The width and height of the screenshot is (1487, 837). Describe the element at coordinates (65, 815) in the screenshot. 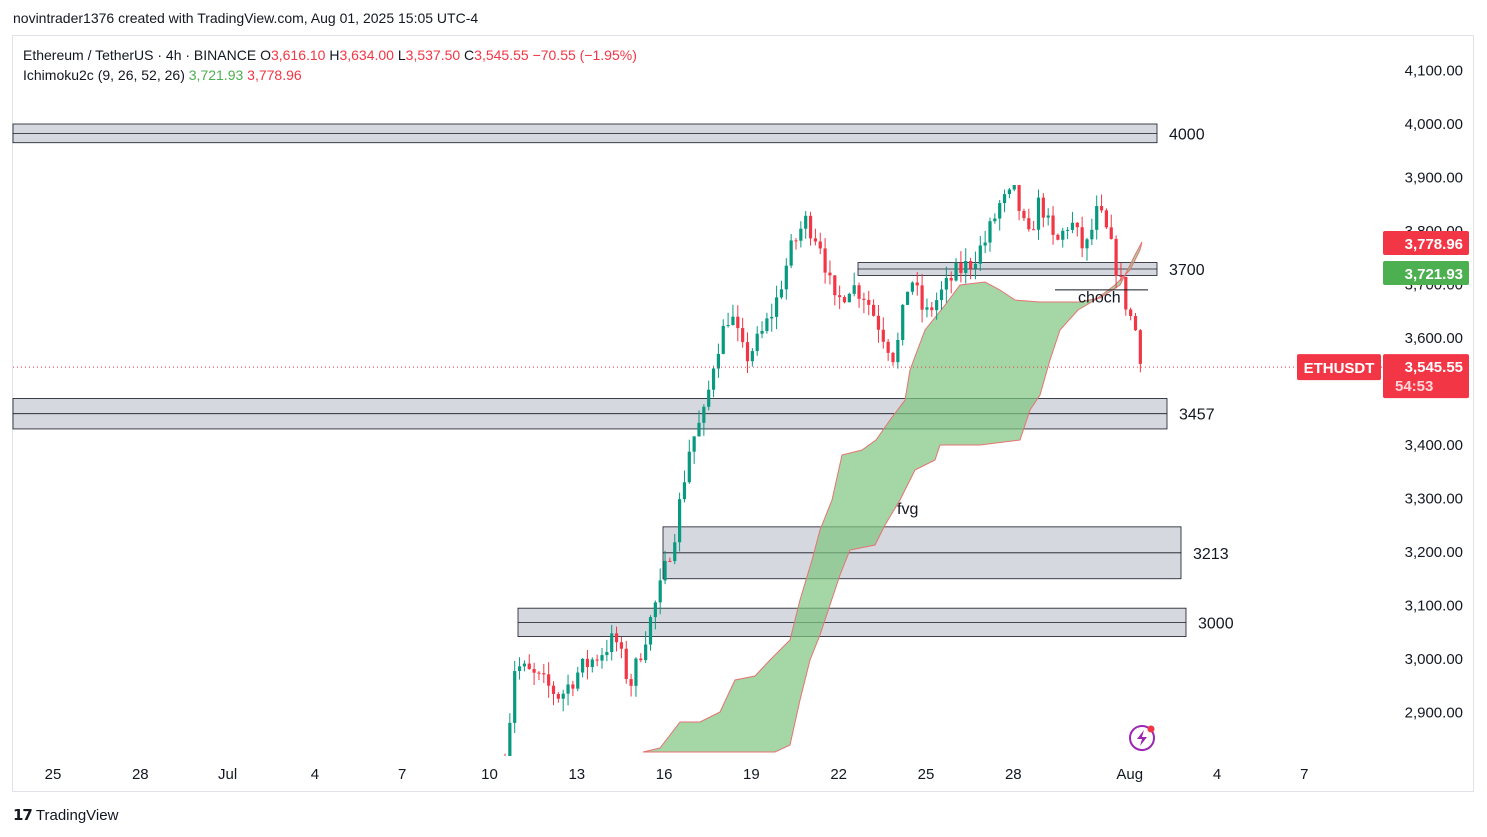

I see `tradingview-logo: 𝟭𝟳 TradingView` at that location.